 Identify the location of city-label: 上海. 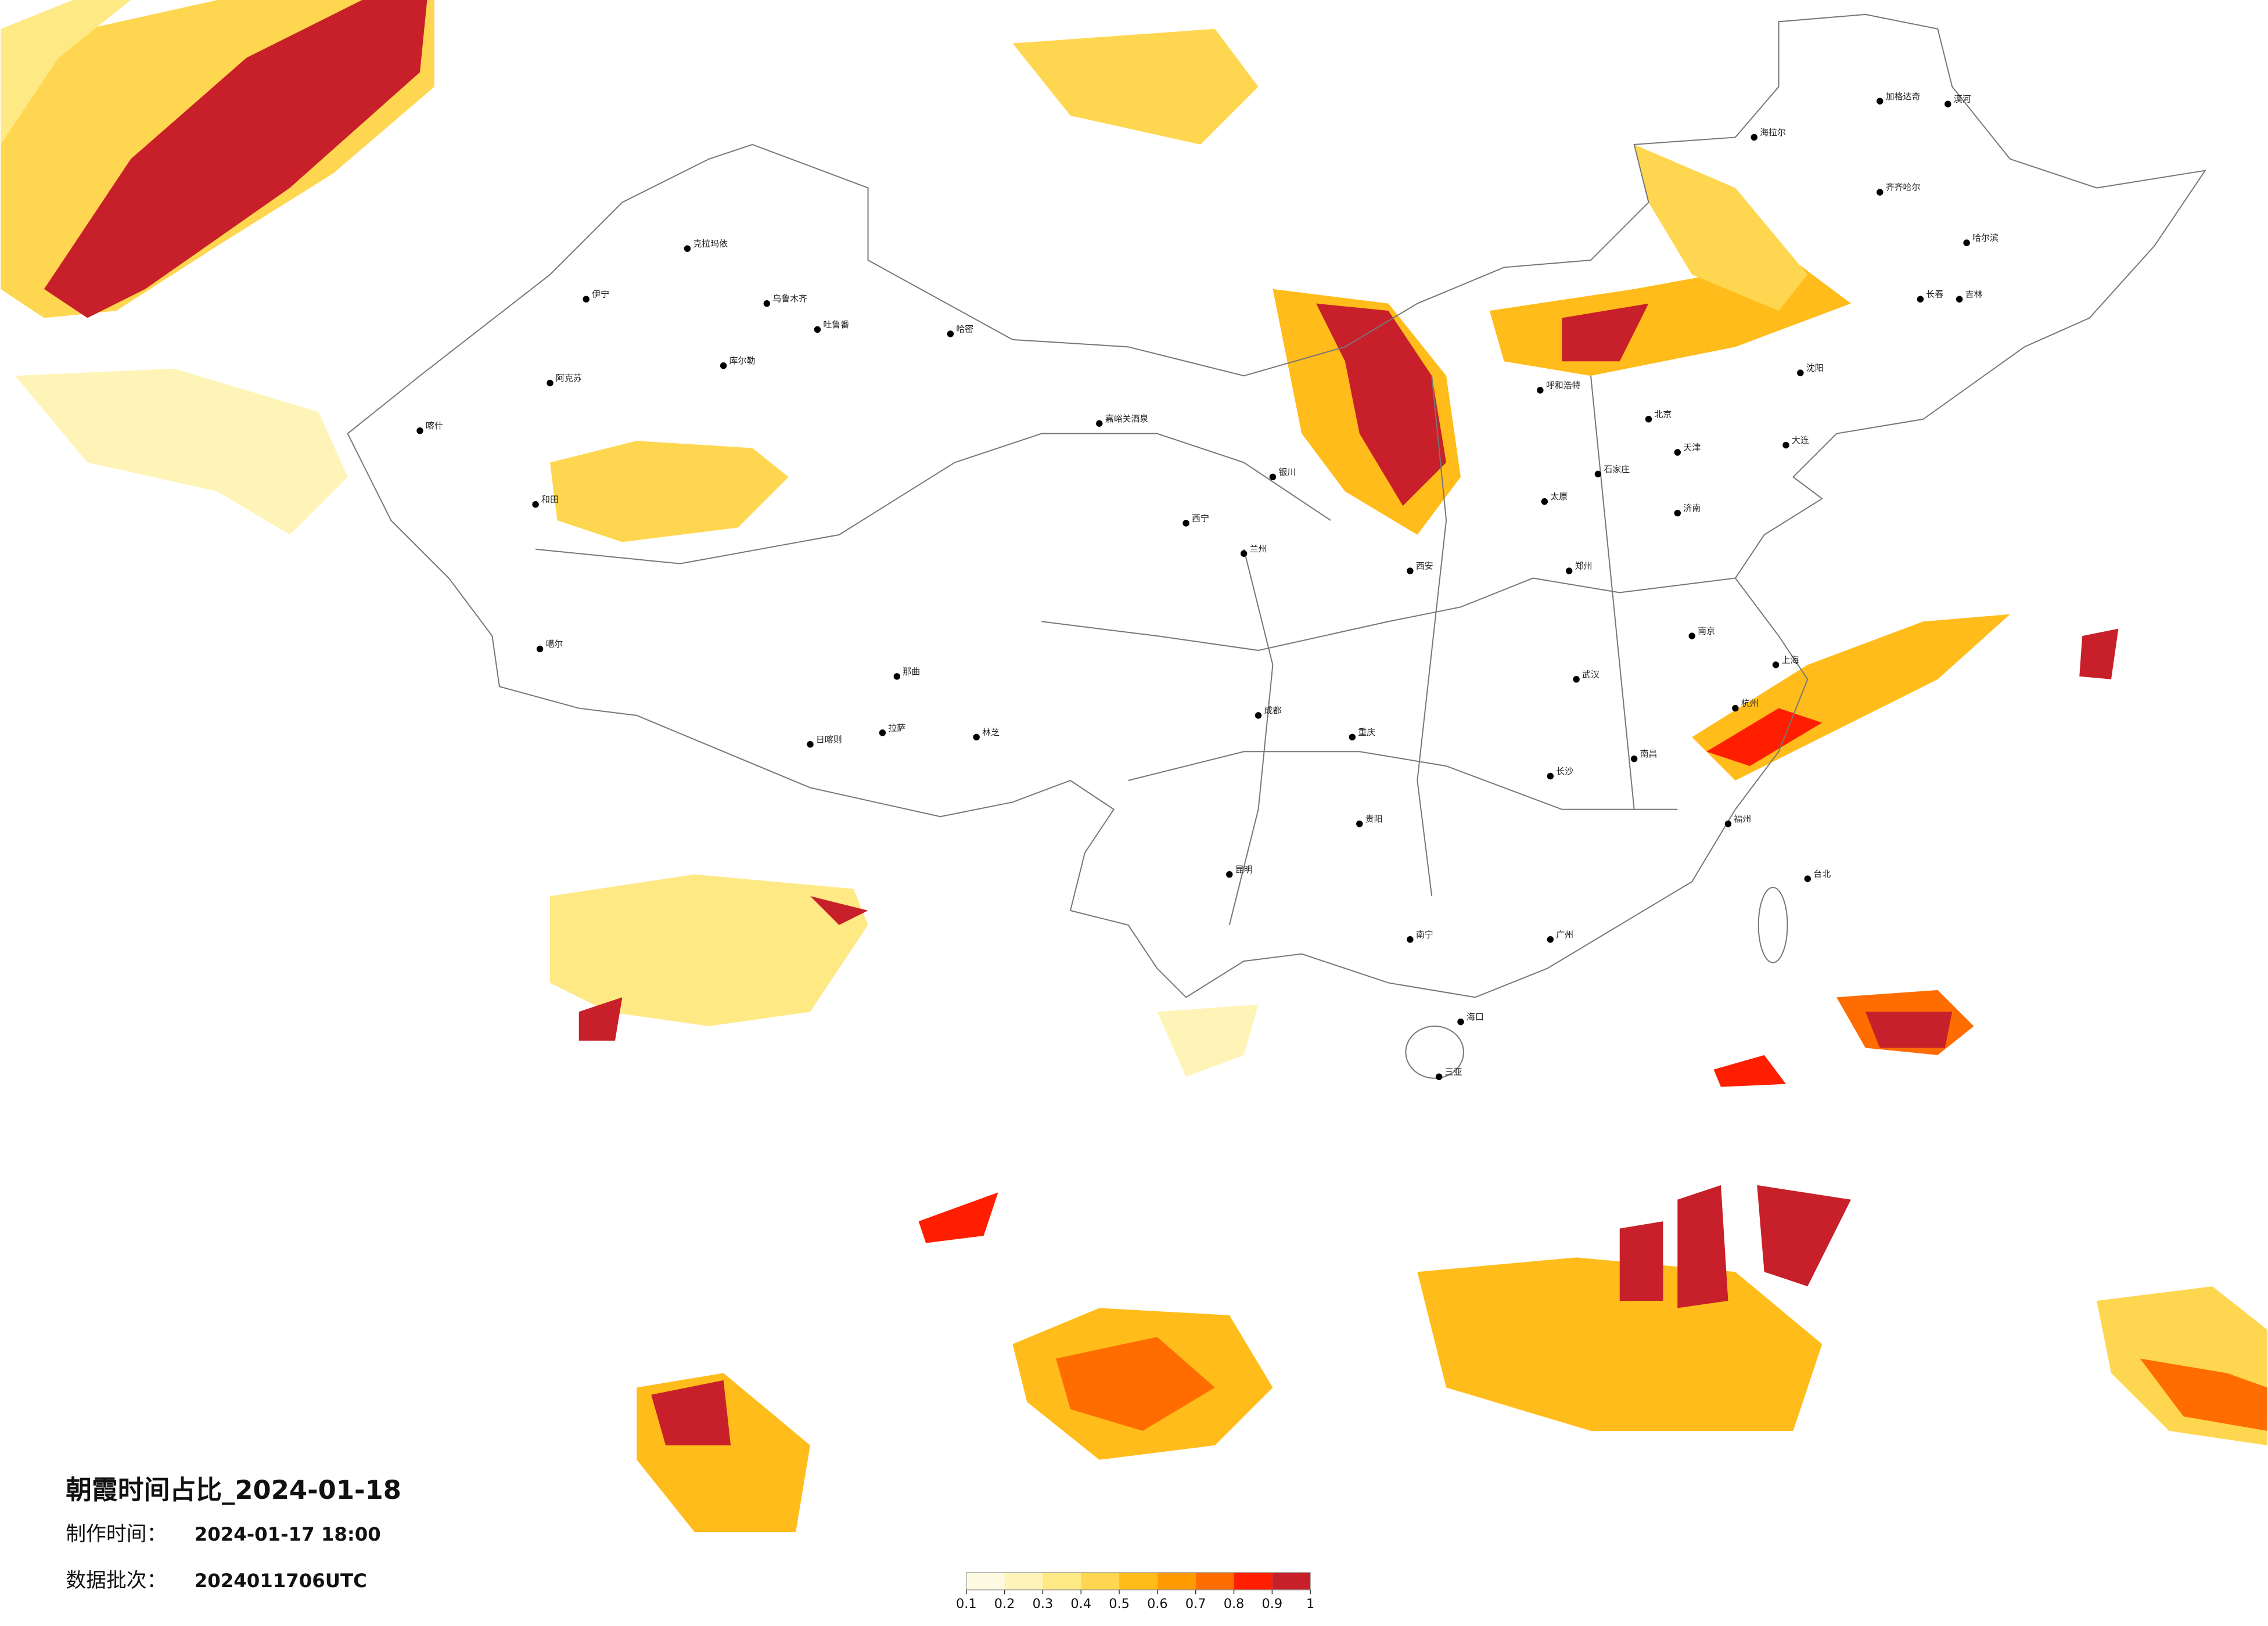
(1790, 659).